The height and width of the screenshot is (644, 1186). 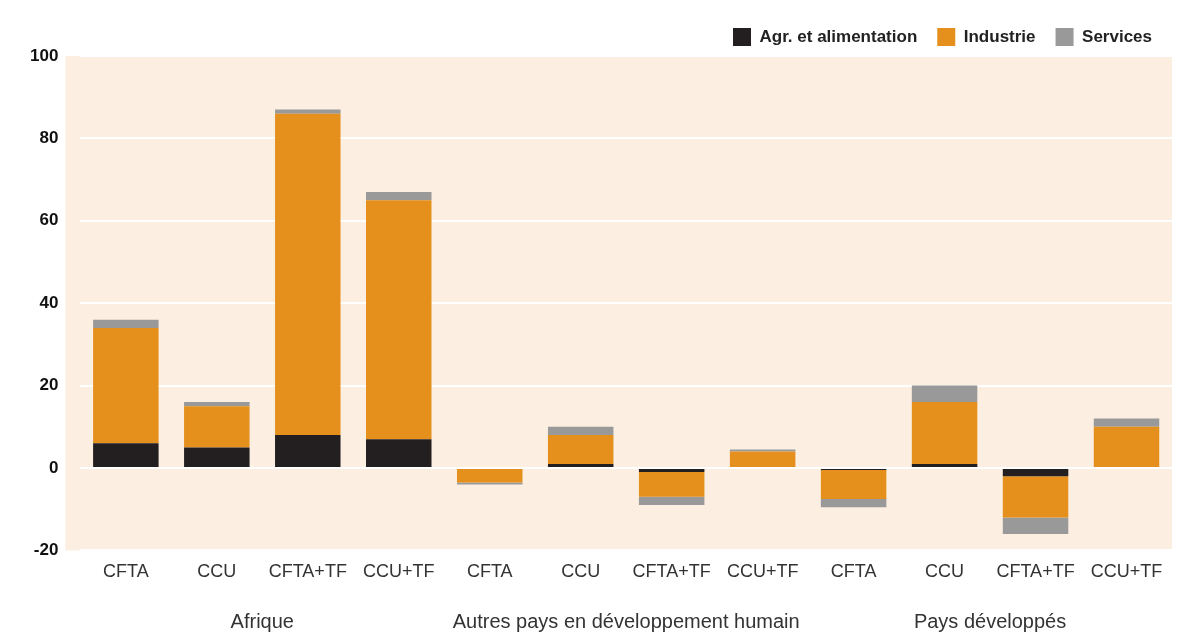 I want to click on text: Afrique, so click(x=262, y=620).